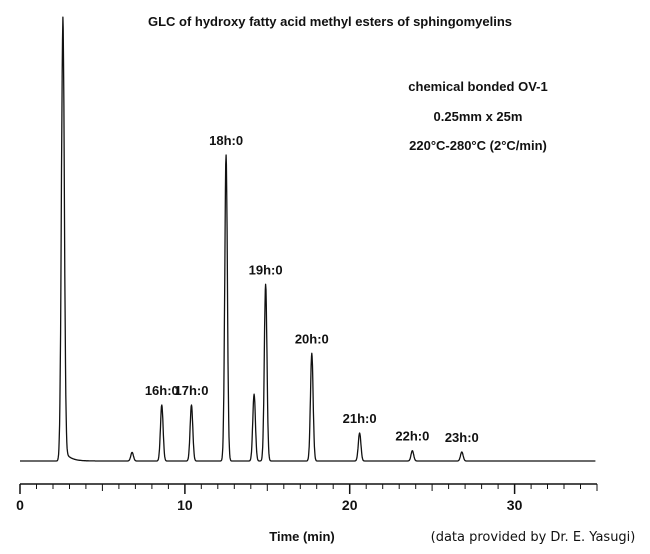 The height and width of the screenshot is (554, 650). What do you see at coordinates (162, 390) in the screenshot?
I see `peak-label-16h-0: 16h:0` at bounding box center [162, 390].